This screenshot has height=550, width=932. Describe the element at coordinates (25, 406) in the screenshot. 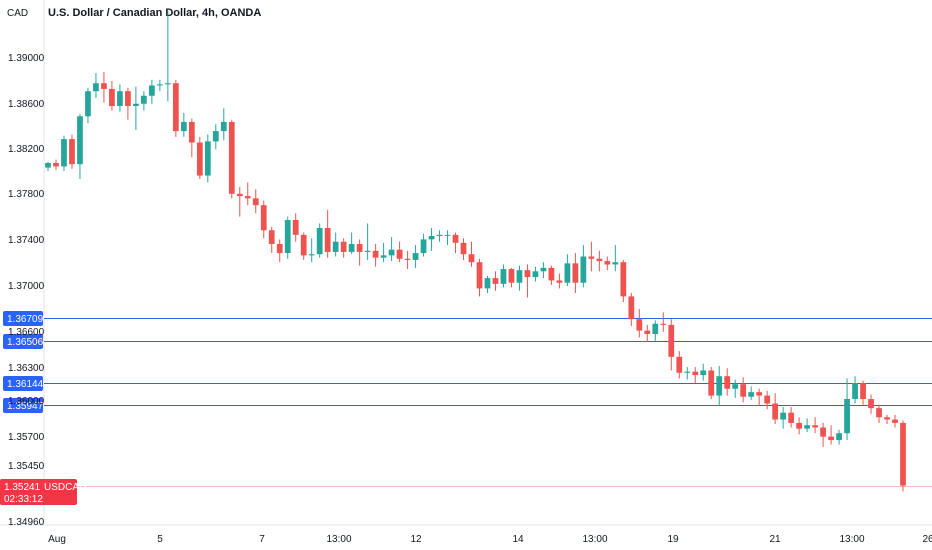

I see `level-price-label: 1.35947` at that location.